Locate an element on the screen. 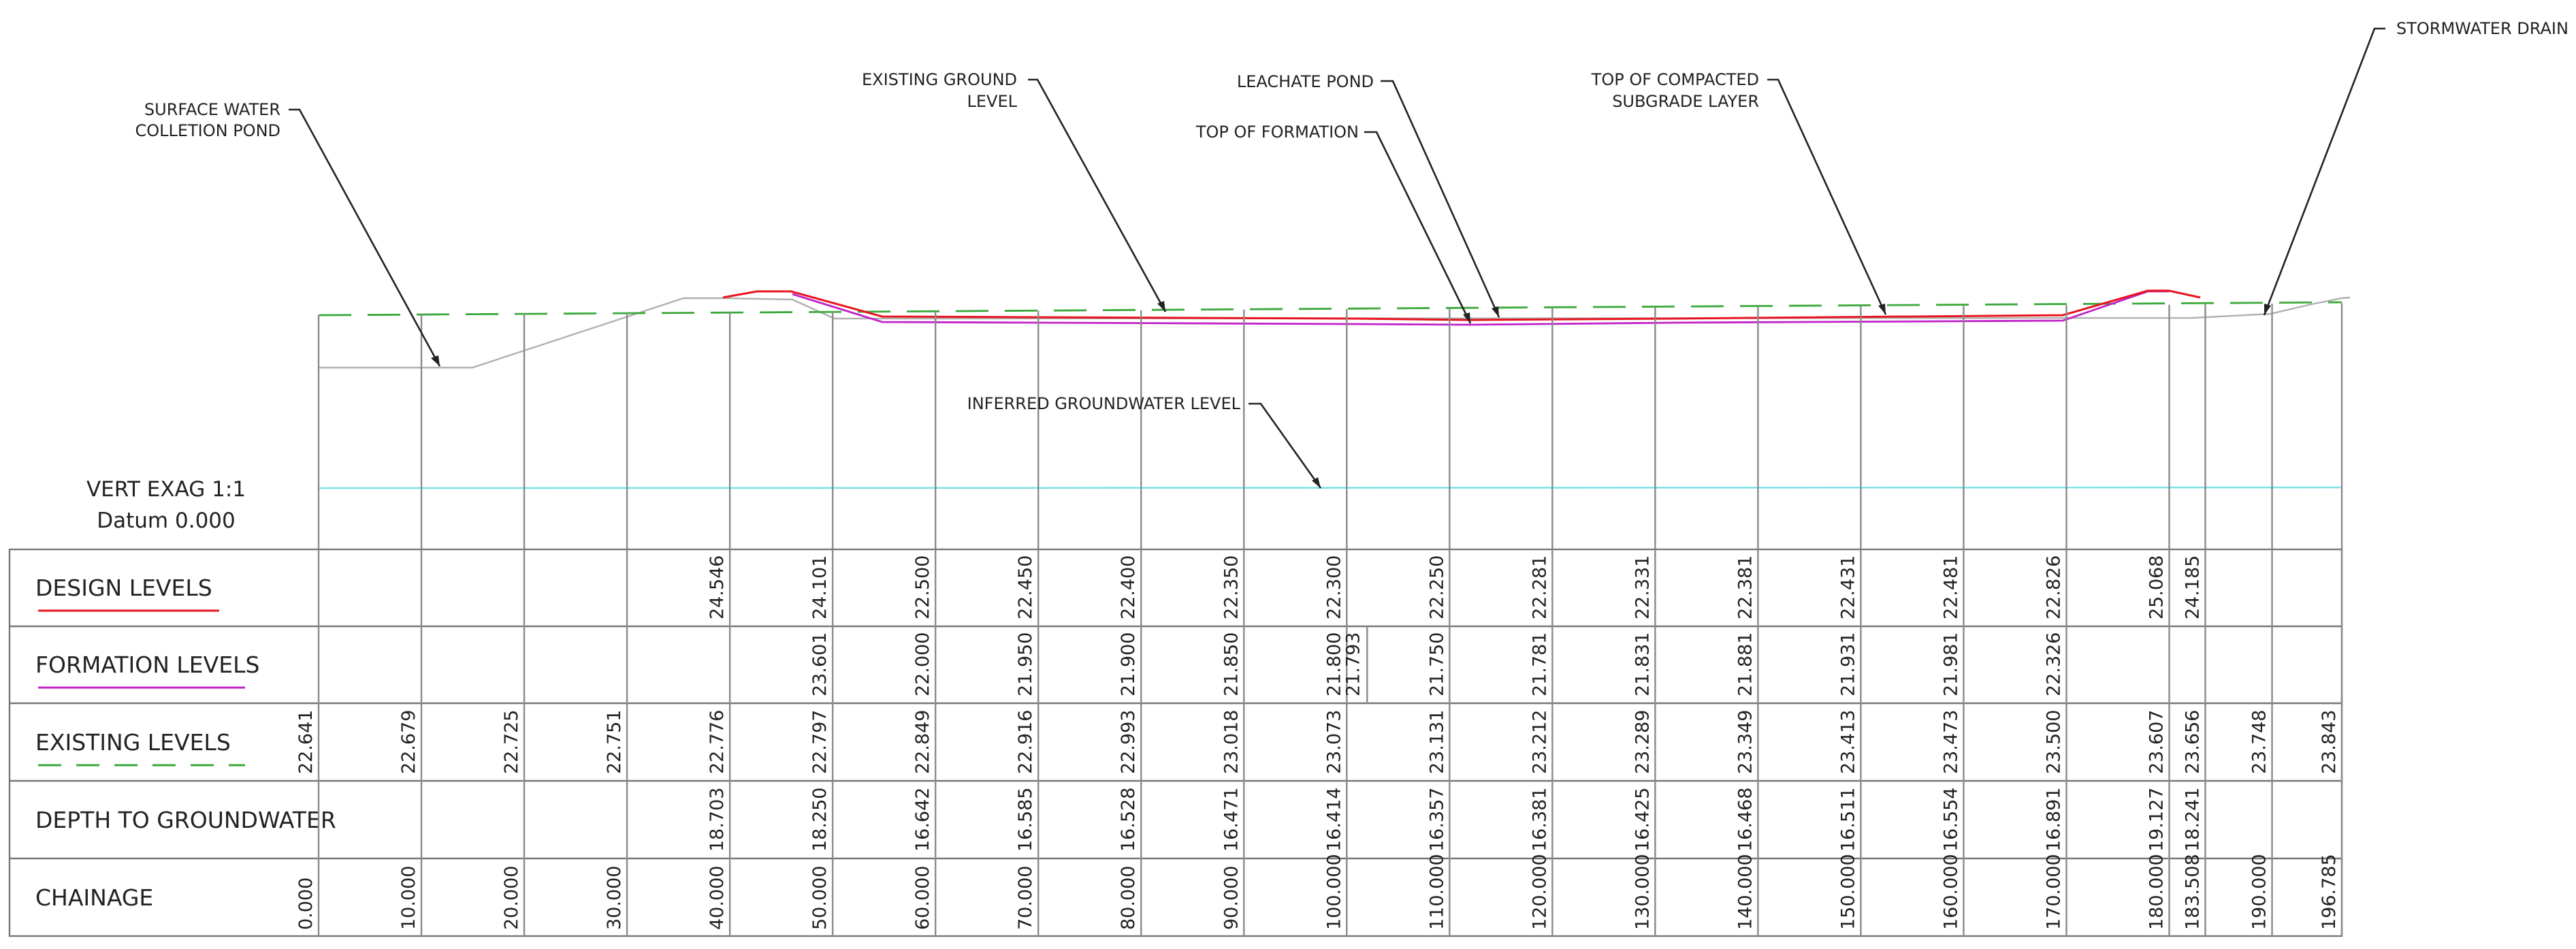 The width and height of the screenshot is (2576, 949). chainage-value: 100.000 is located at coordinates (1334, 892).